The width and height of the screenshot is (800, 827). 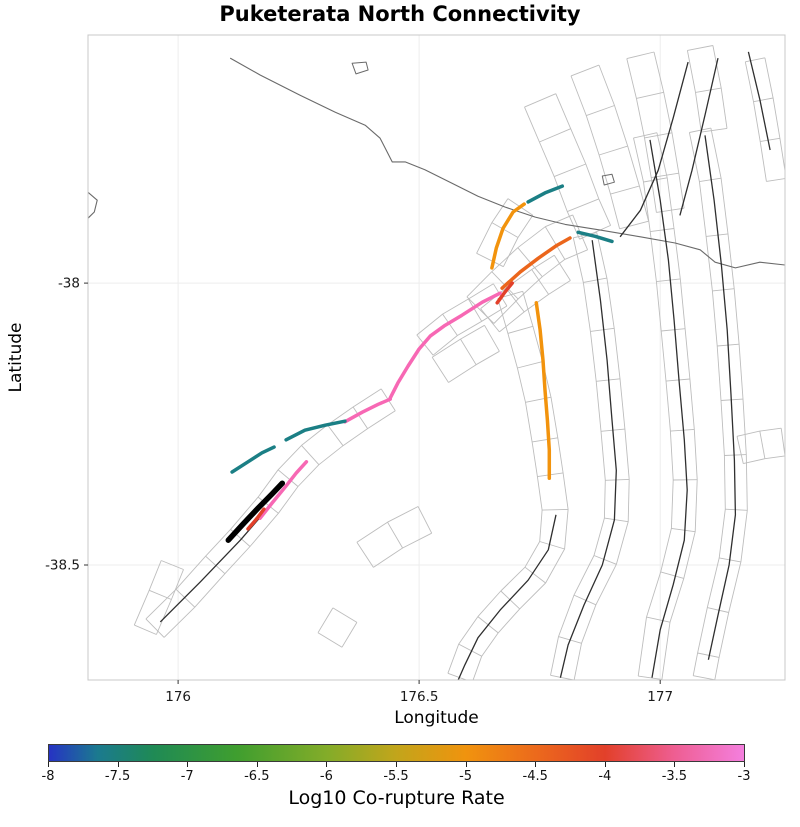 I want to click on colorbar-label: Log10 Co-rupture Rate, so click(x=396, y=798).